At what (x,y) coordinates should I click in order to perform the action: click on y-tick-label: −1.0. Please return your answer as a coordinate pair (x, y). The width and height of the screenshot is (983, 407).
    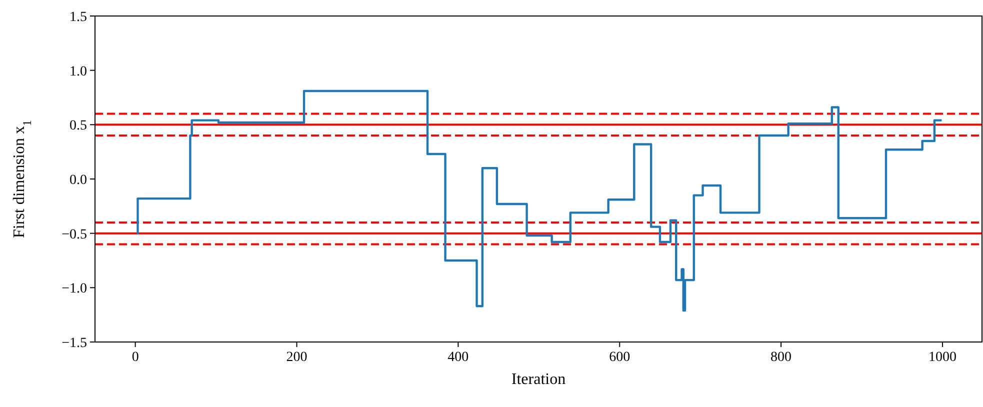
    Looking at the image, I should click on (74, 289).